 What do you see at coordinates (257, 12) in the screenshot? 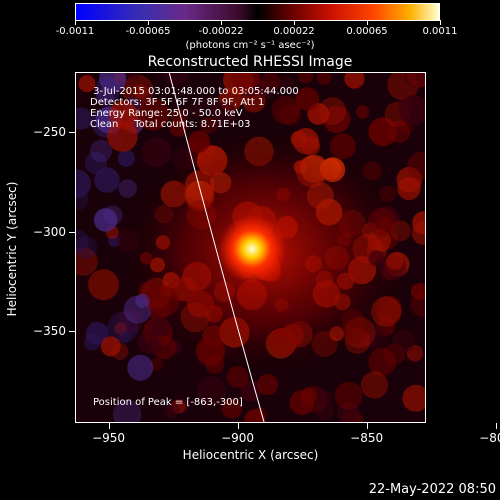
I see `colorbar` at bounding box center [257, 12].